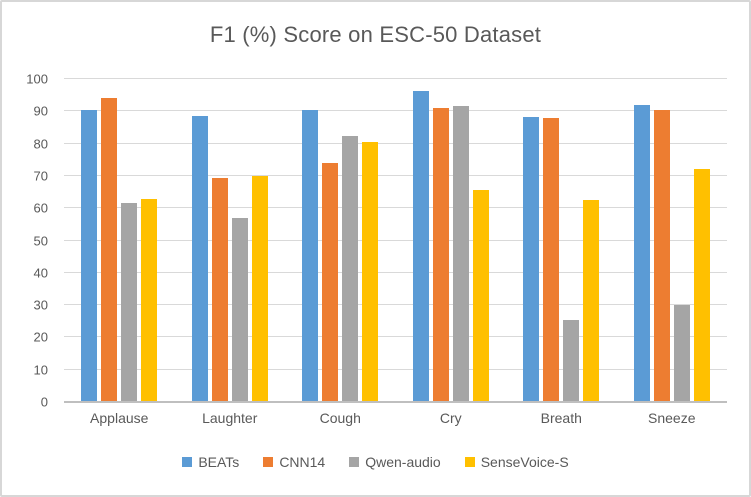 This screenshot has width=751, height=497. I want to click on bar-sensevoice-s-cough, so click(370, 272).